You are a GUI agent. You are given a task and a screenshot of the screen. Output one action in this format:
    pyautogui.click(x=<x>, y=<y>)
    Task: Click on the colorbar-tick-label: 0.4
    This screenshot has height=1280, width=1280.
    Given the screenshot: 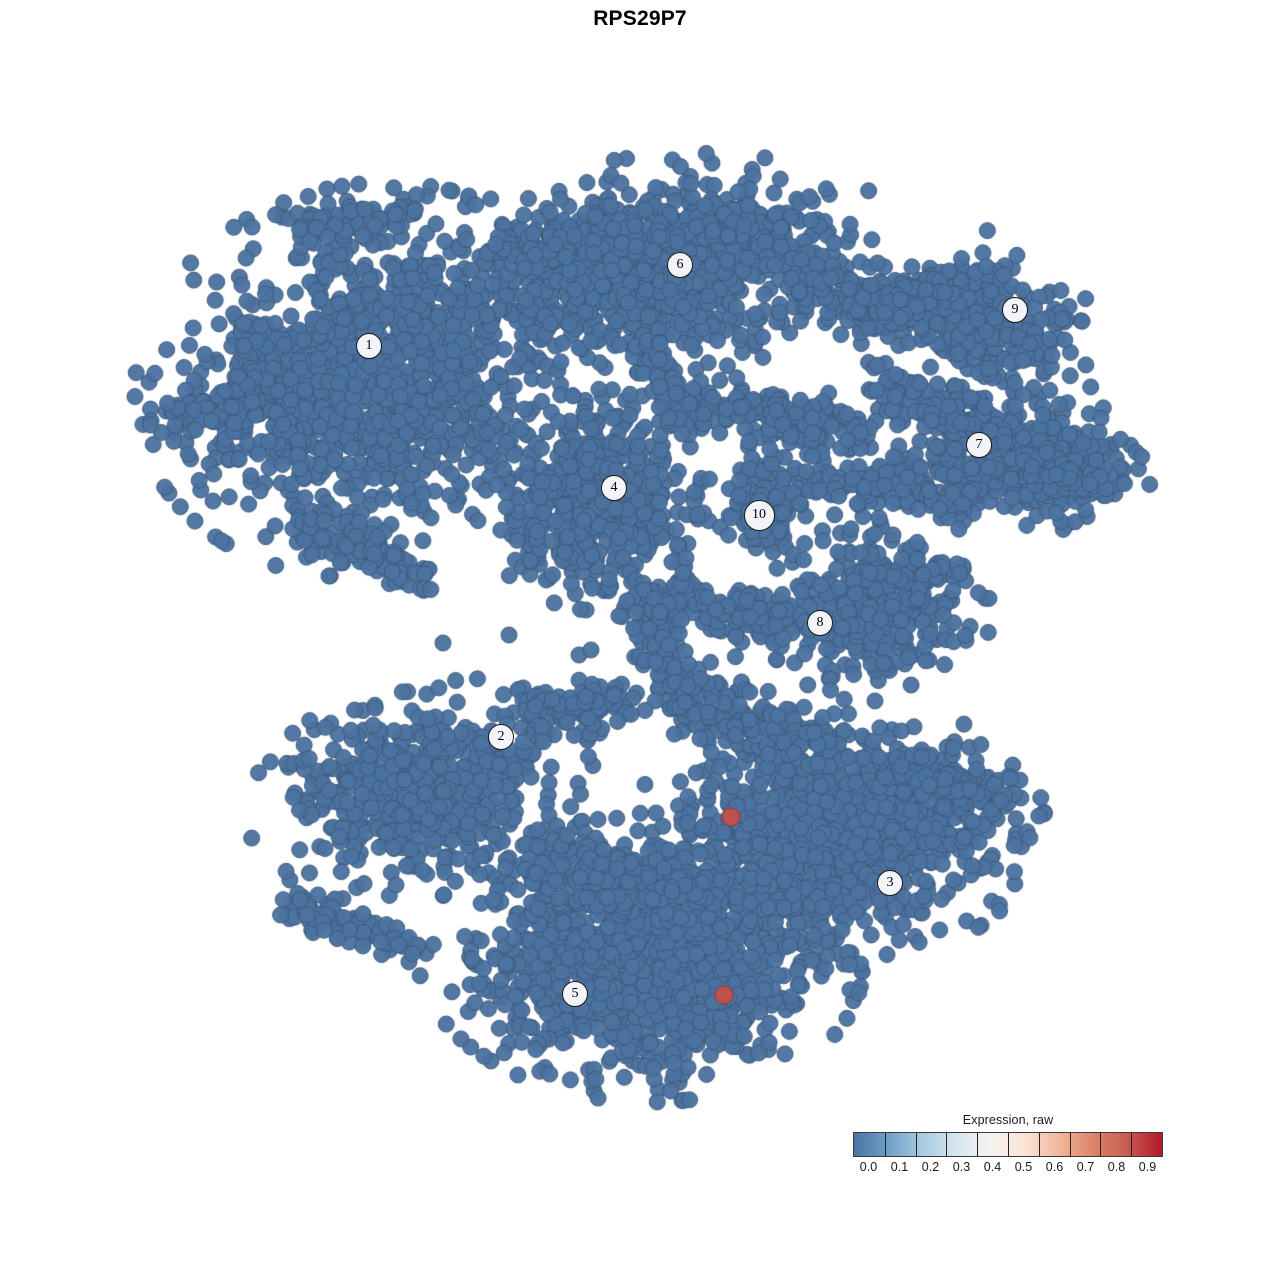 What is the action you would take?
    pyautogui.click(x=992, y=1167)
    